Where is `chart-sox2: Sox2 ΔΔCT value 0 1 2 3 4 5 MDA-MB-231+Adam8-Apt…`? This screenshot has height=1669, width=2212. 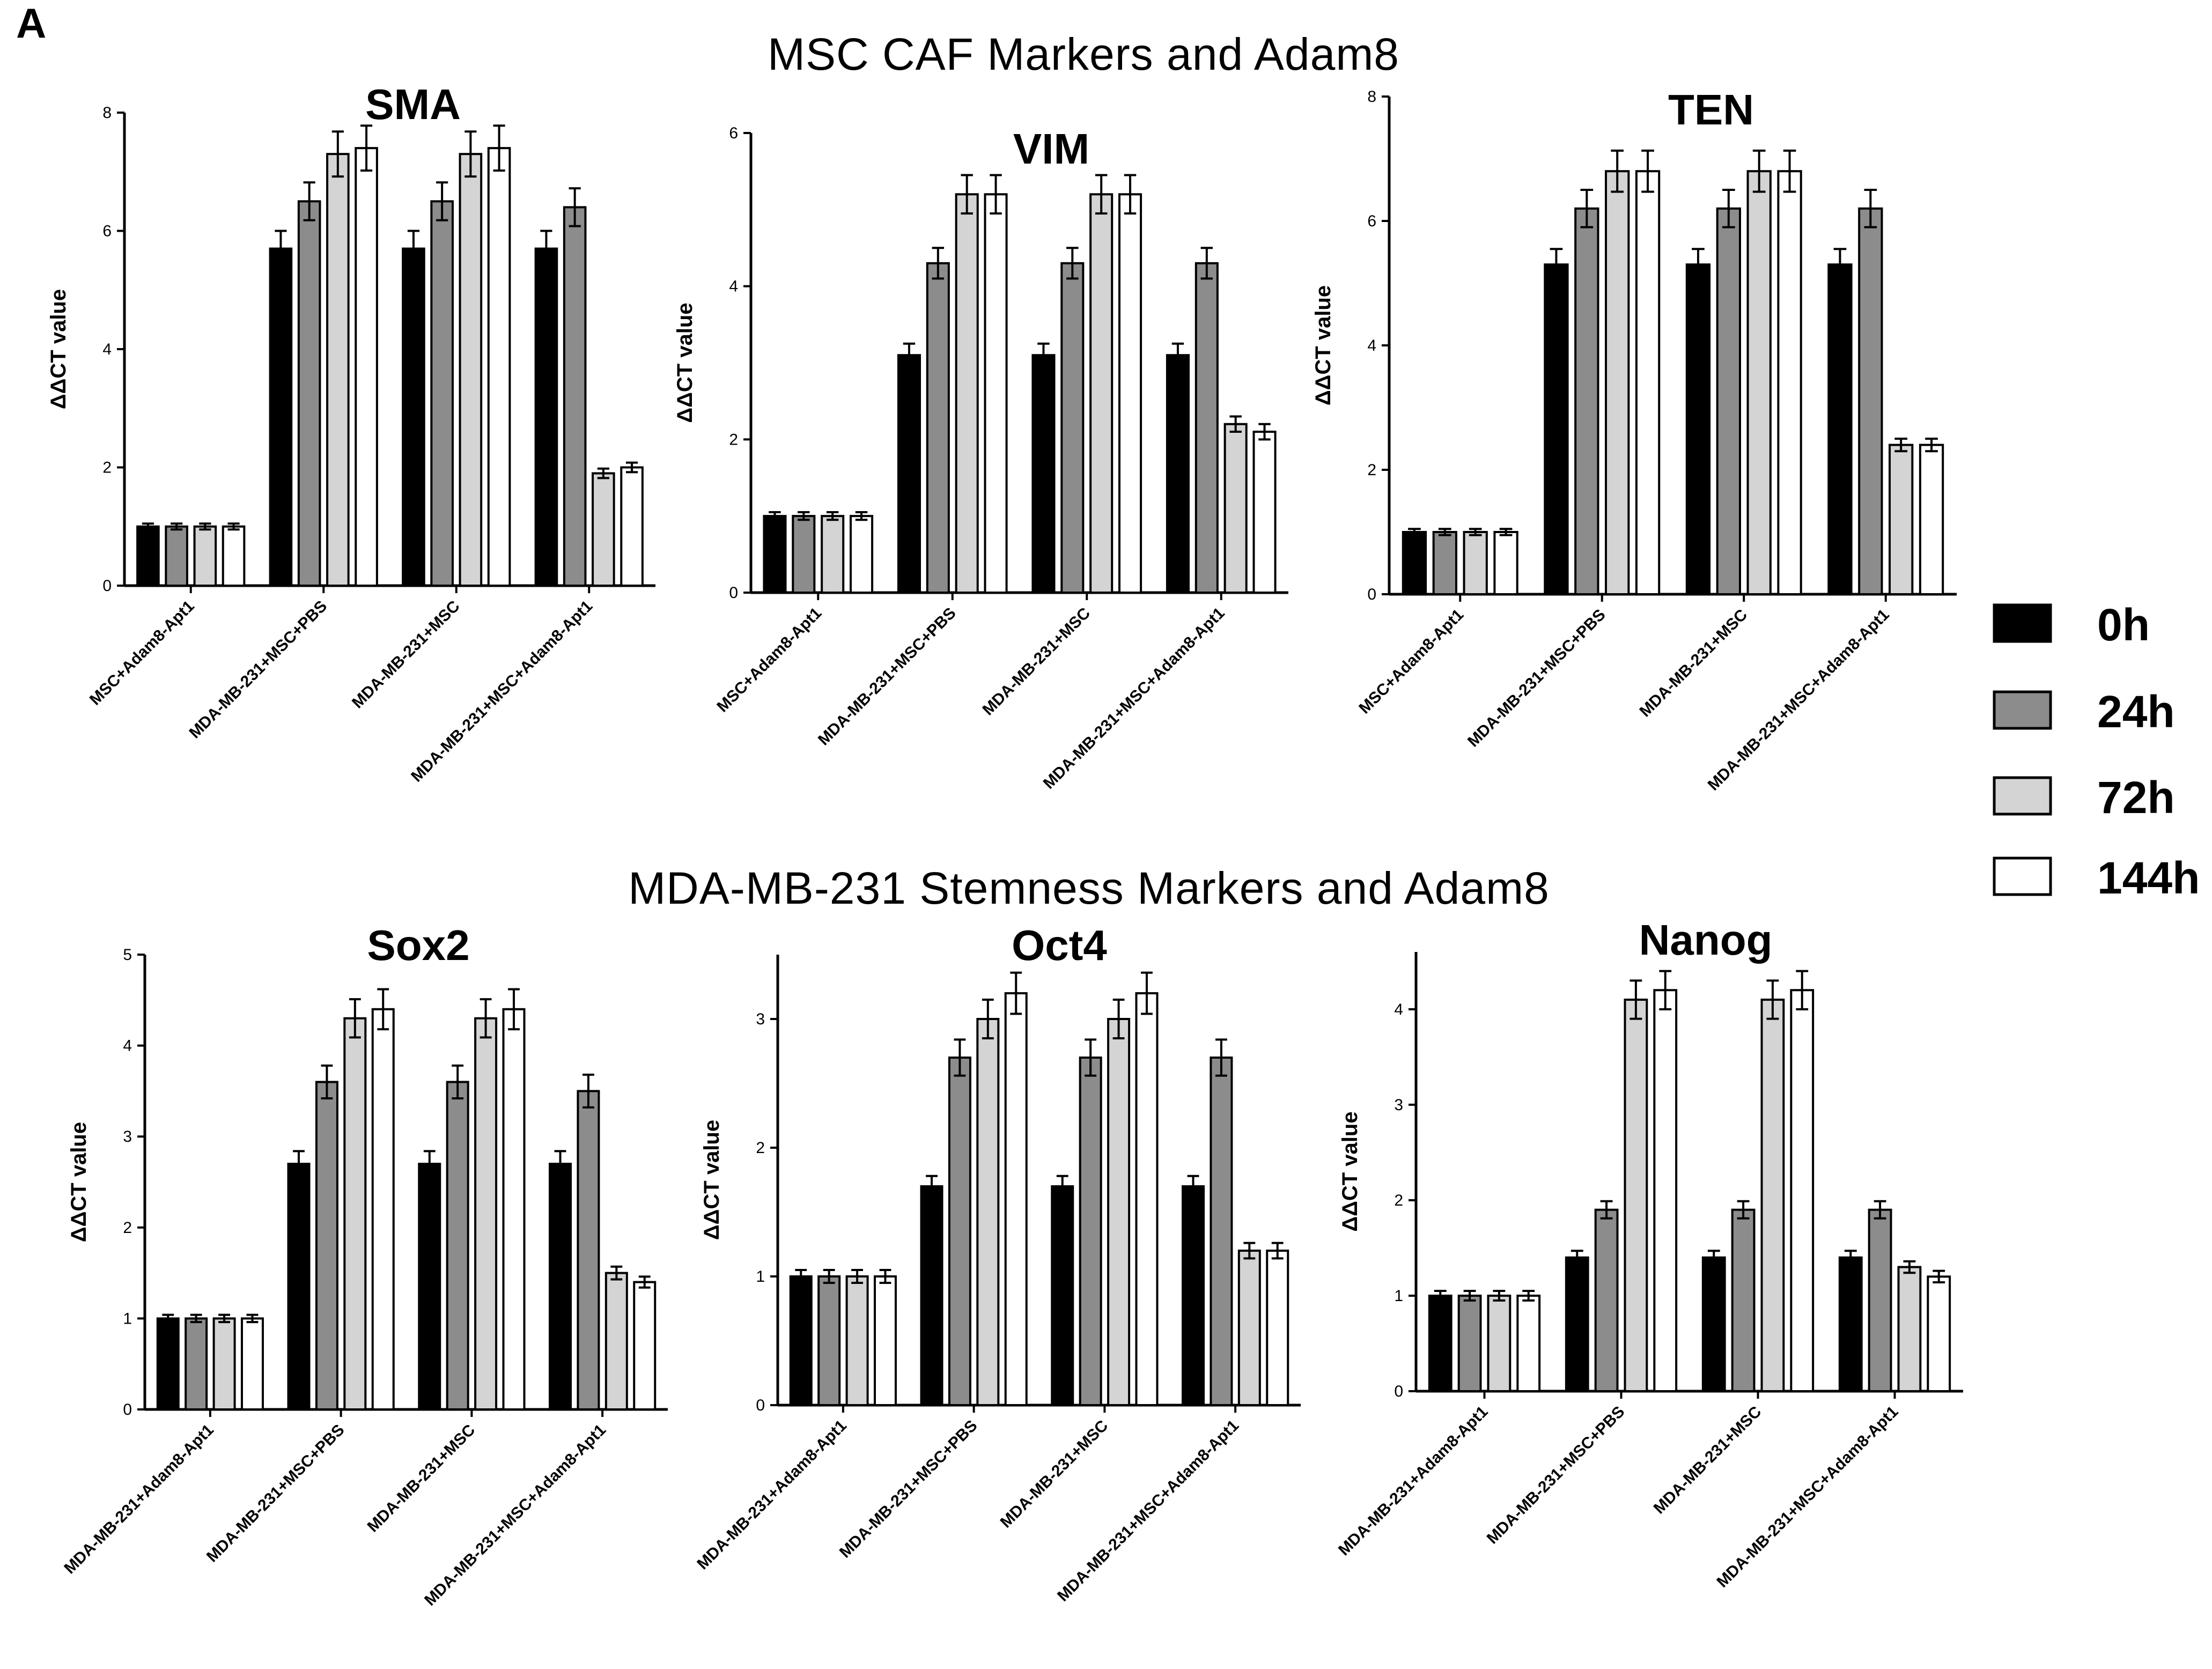 chart-sox2: Sox2 ΔΔCT value 0 1 2 3 4 5 MDA-MB-231+Adam8-Apt… is located at coordinates (365, 1265).